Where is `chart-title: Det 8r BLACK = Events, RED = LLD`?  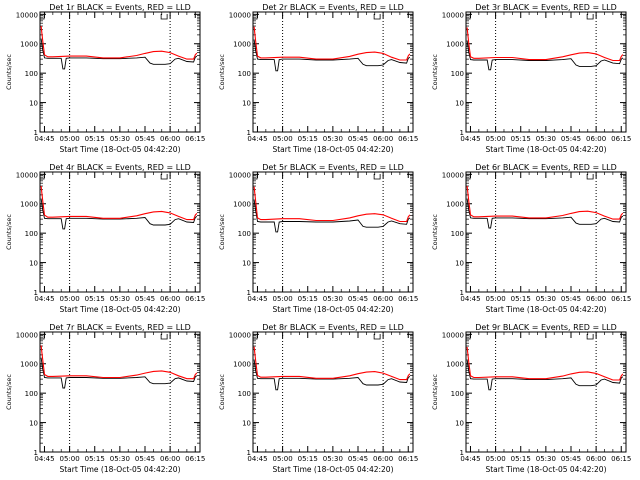
chart-title: Det 8r BLACK = Events, RED = LLD is located at coordinates (333, 327).